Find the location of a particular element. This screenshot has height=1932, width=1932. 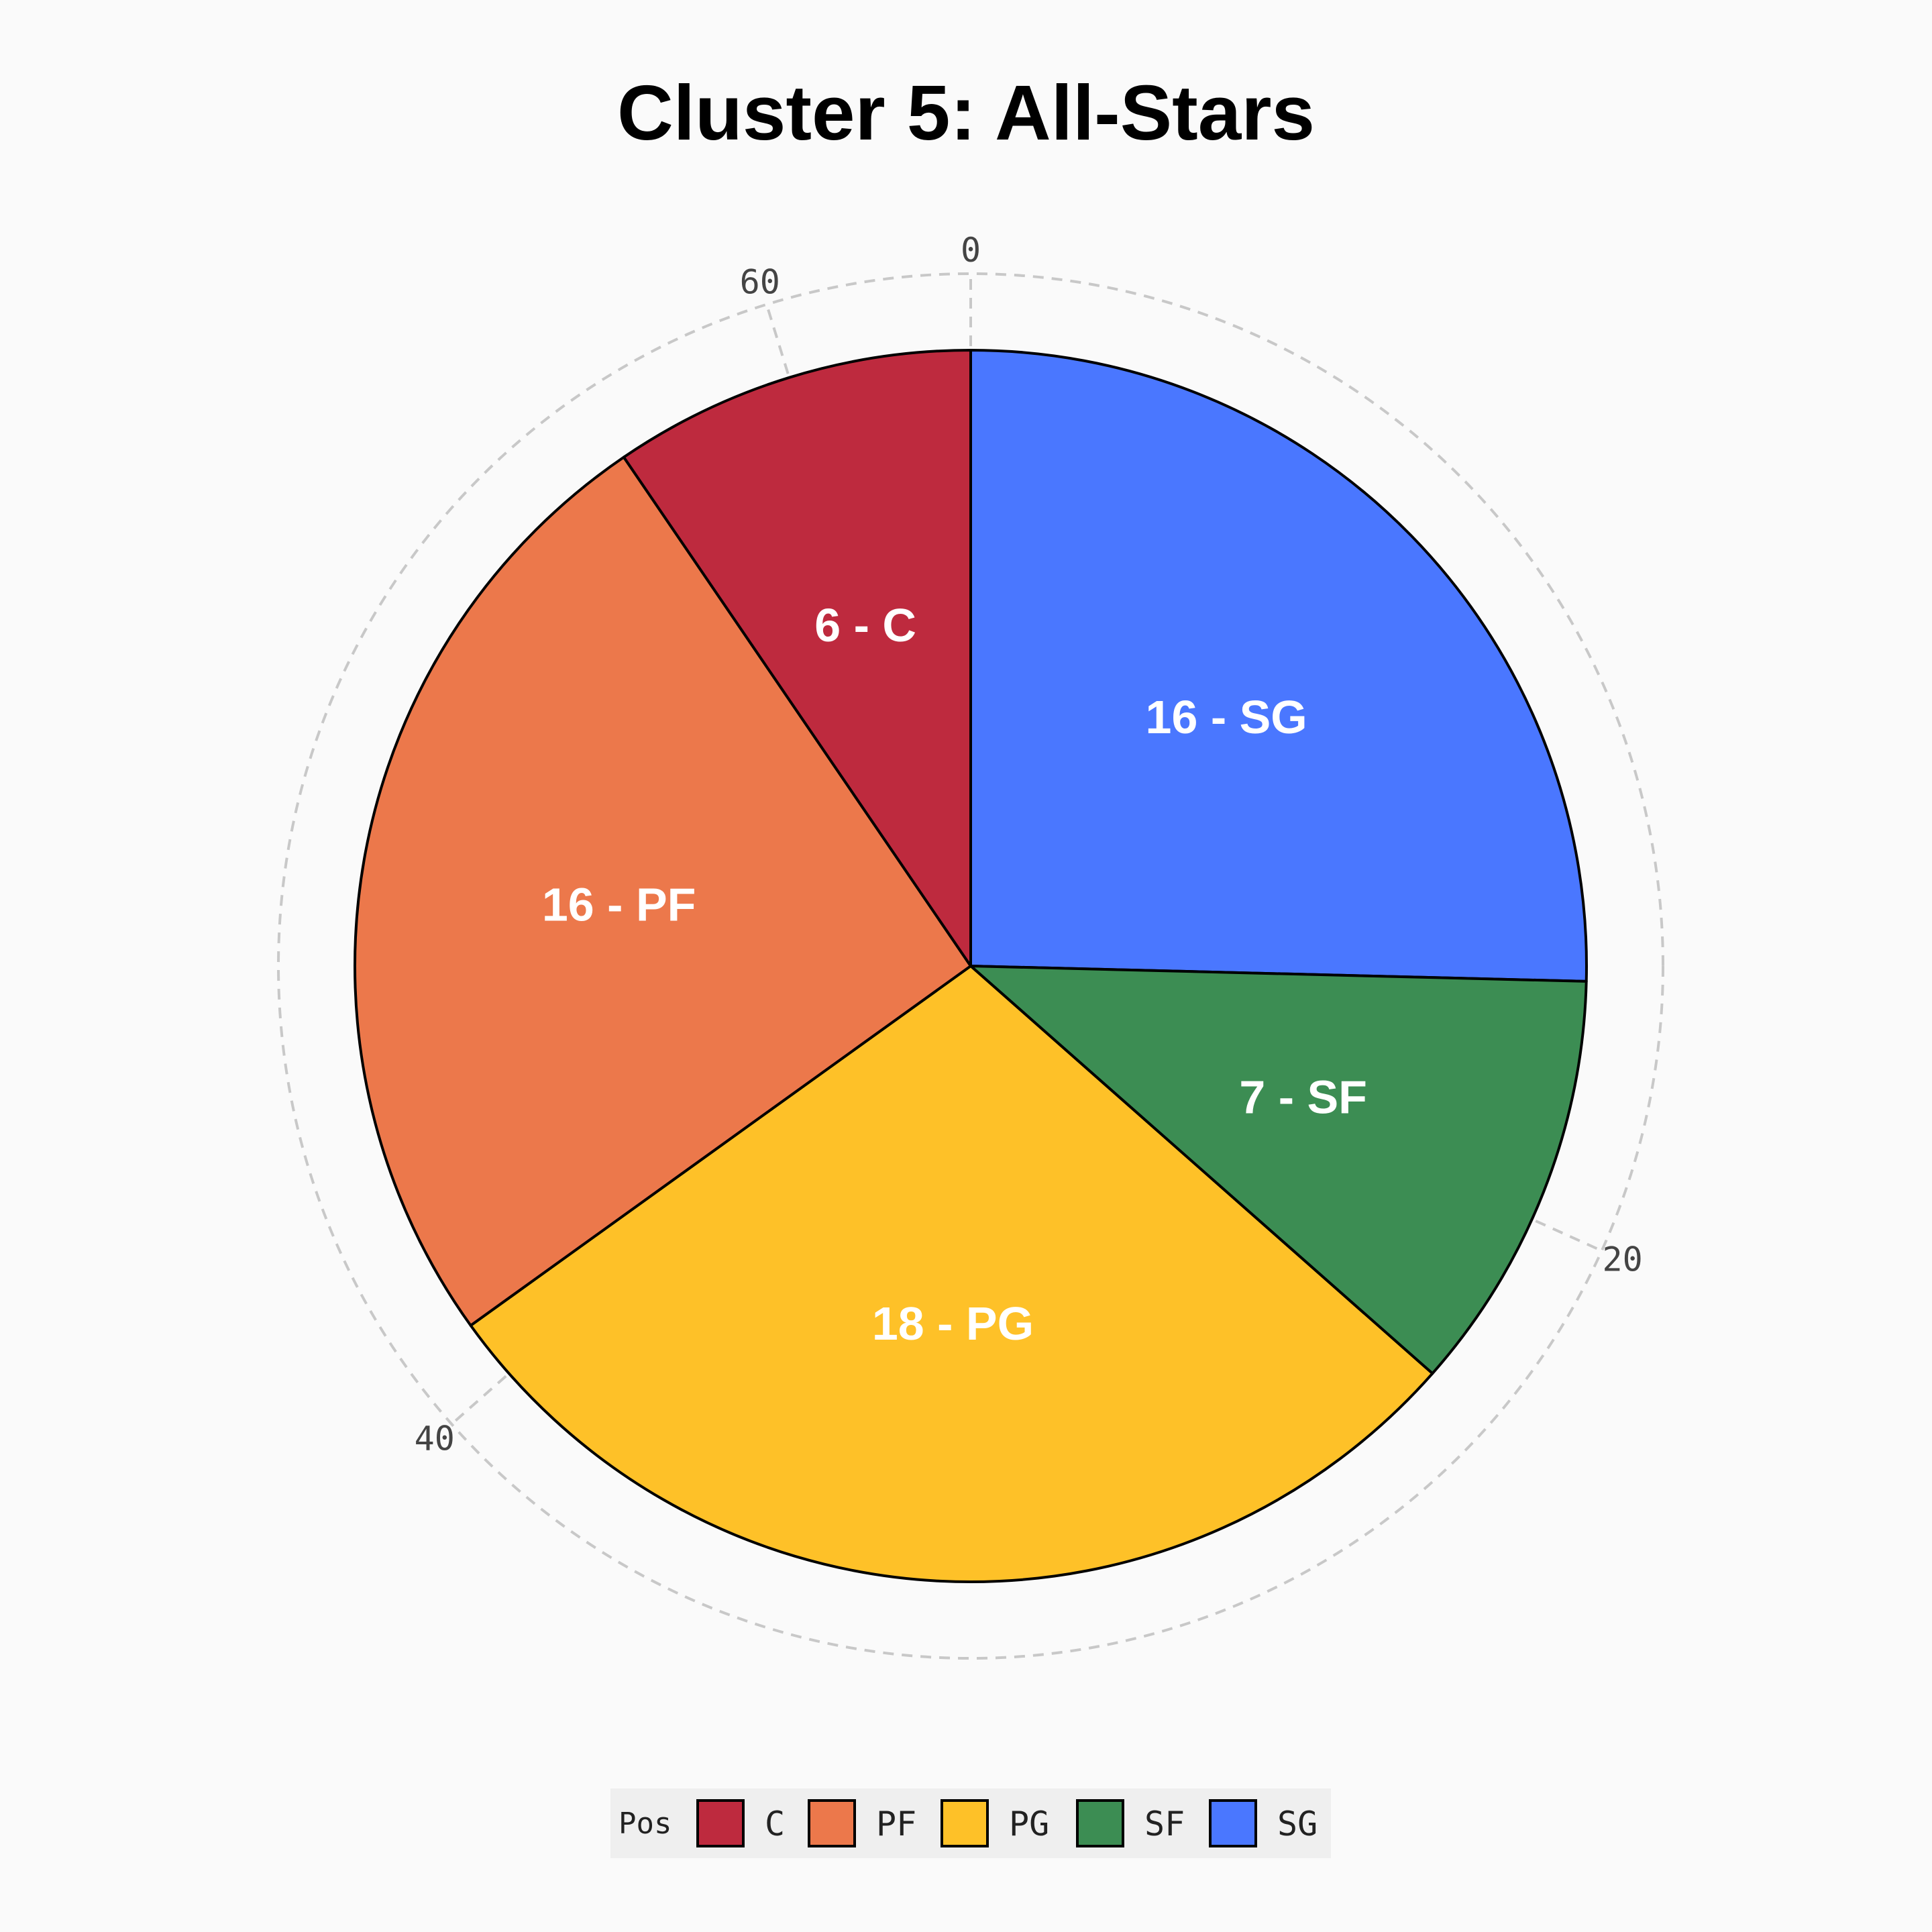

legend-label-c: C is located at coordinates (775, 1824).